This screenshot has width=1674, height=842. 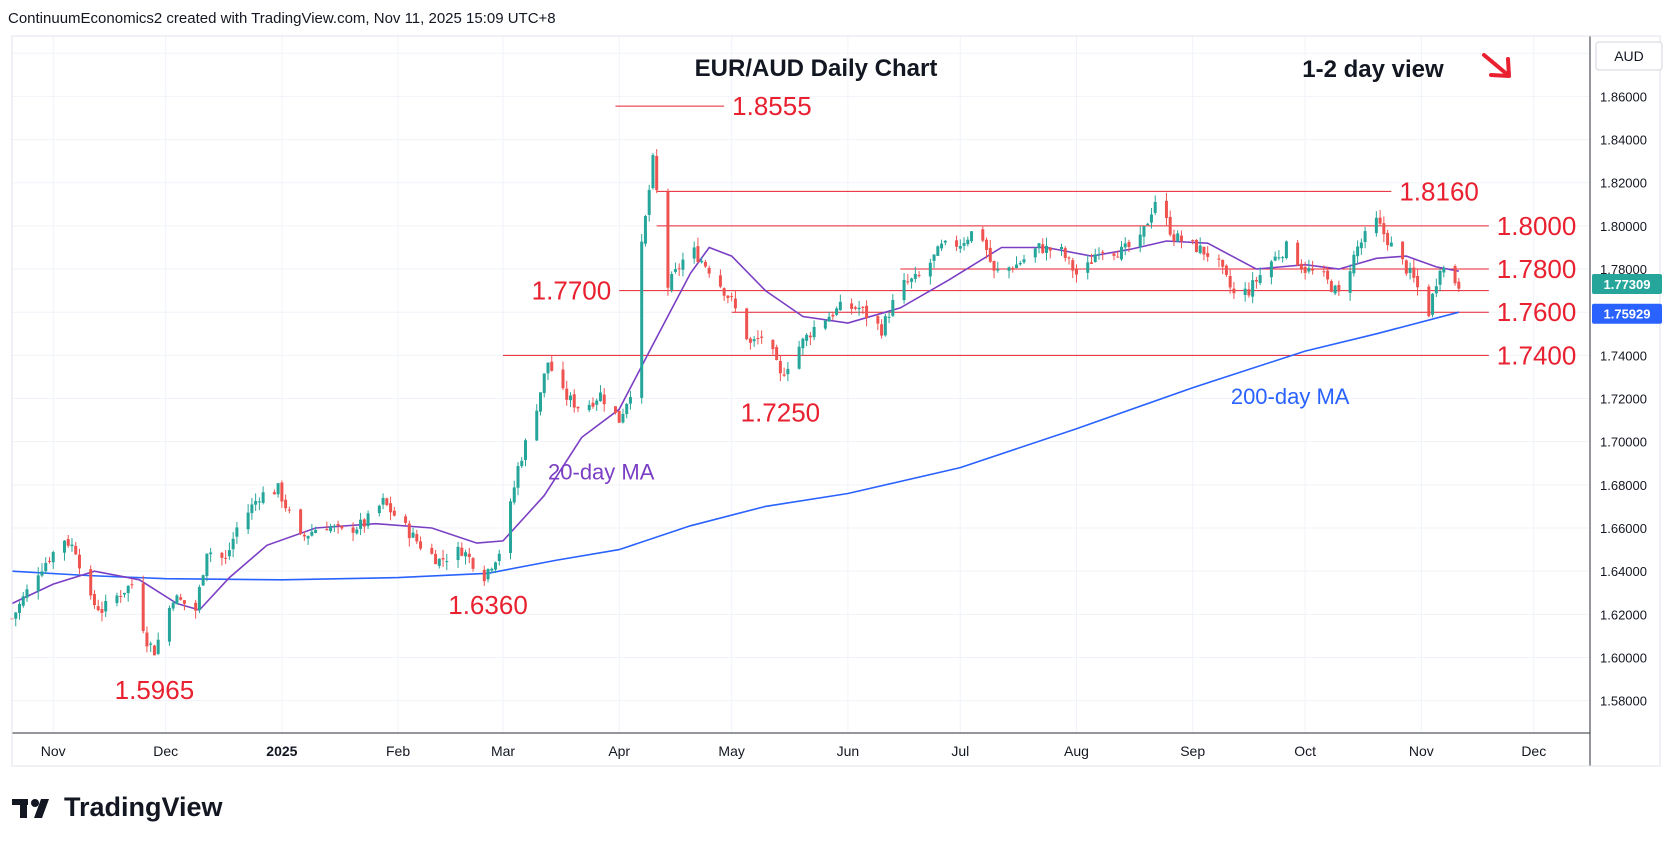 I want to click on arrow-down-right-icon, so click(x=1496, y=65).